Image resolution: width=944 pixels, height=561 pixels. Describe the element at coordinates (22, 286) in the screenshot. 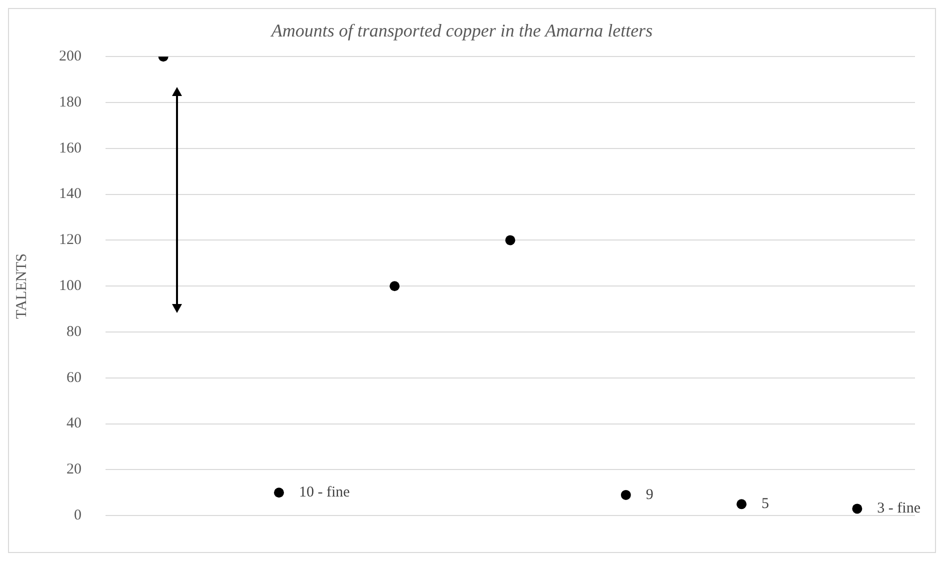

I see `y-axis-title: TALENTS` at that location.